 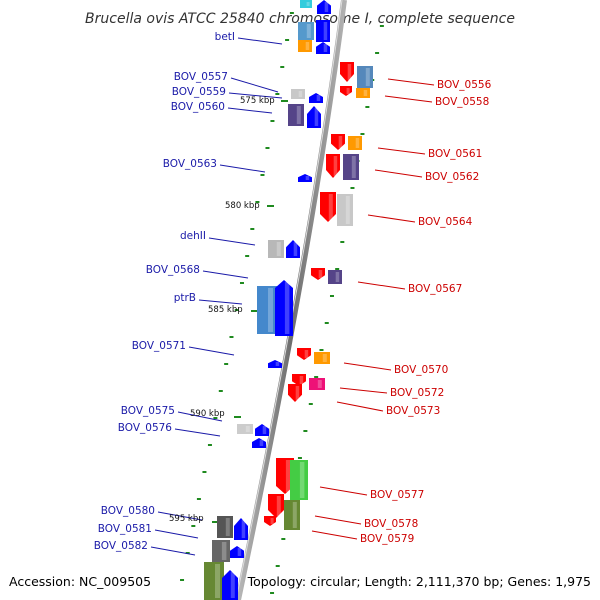 What do you see at coordinates (452, 177) in the screenshot?
I see `gene-label-BOV_0562: BOV_0562` at bounding box center [452, 177].